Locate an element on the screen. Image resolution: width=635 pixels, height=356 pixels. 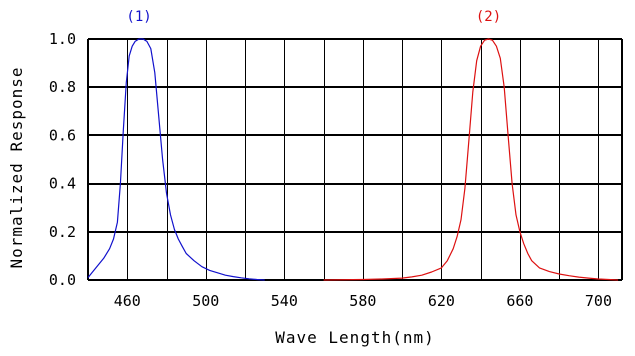
y-tick-label: 0.0 is located at coordinates (62, 280).